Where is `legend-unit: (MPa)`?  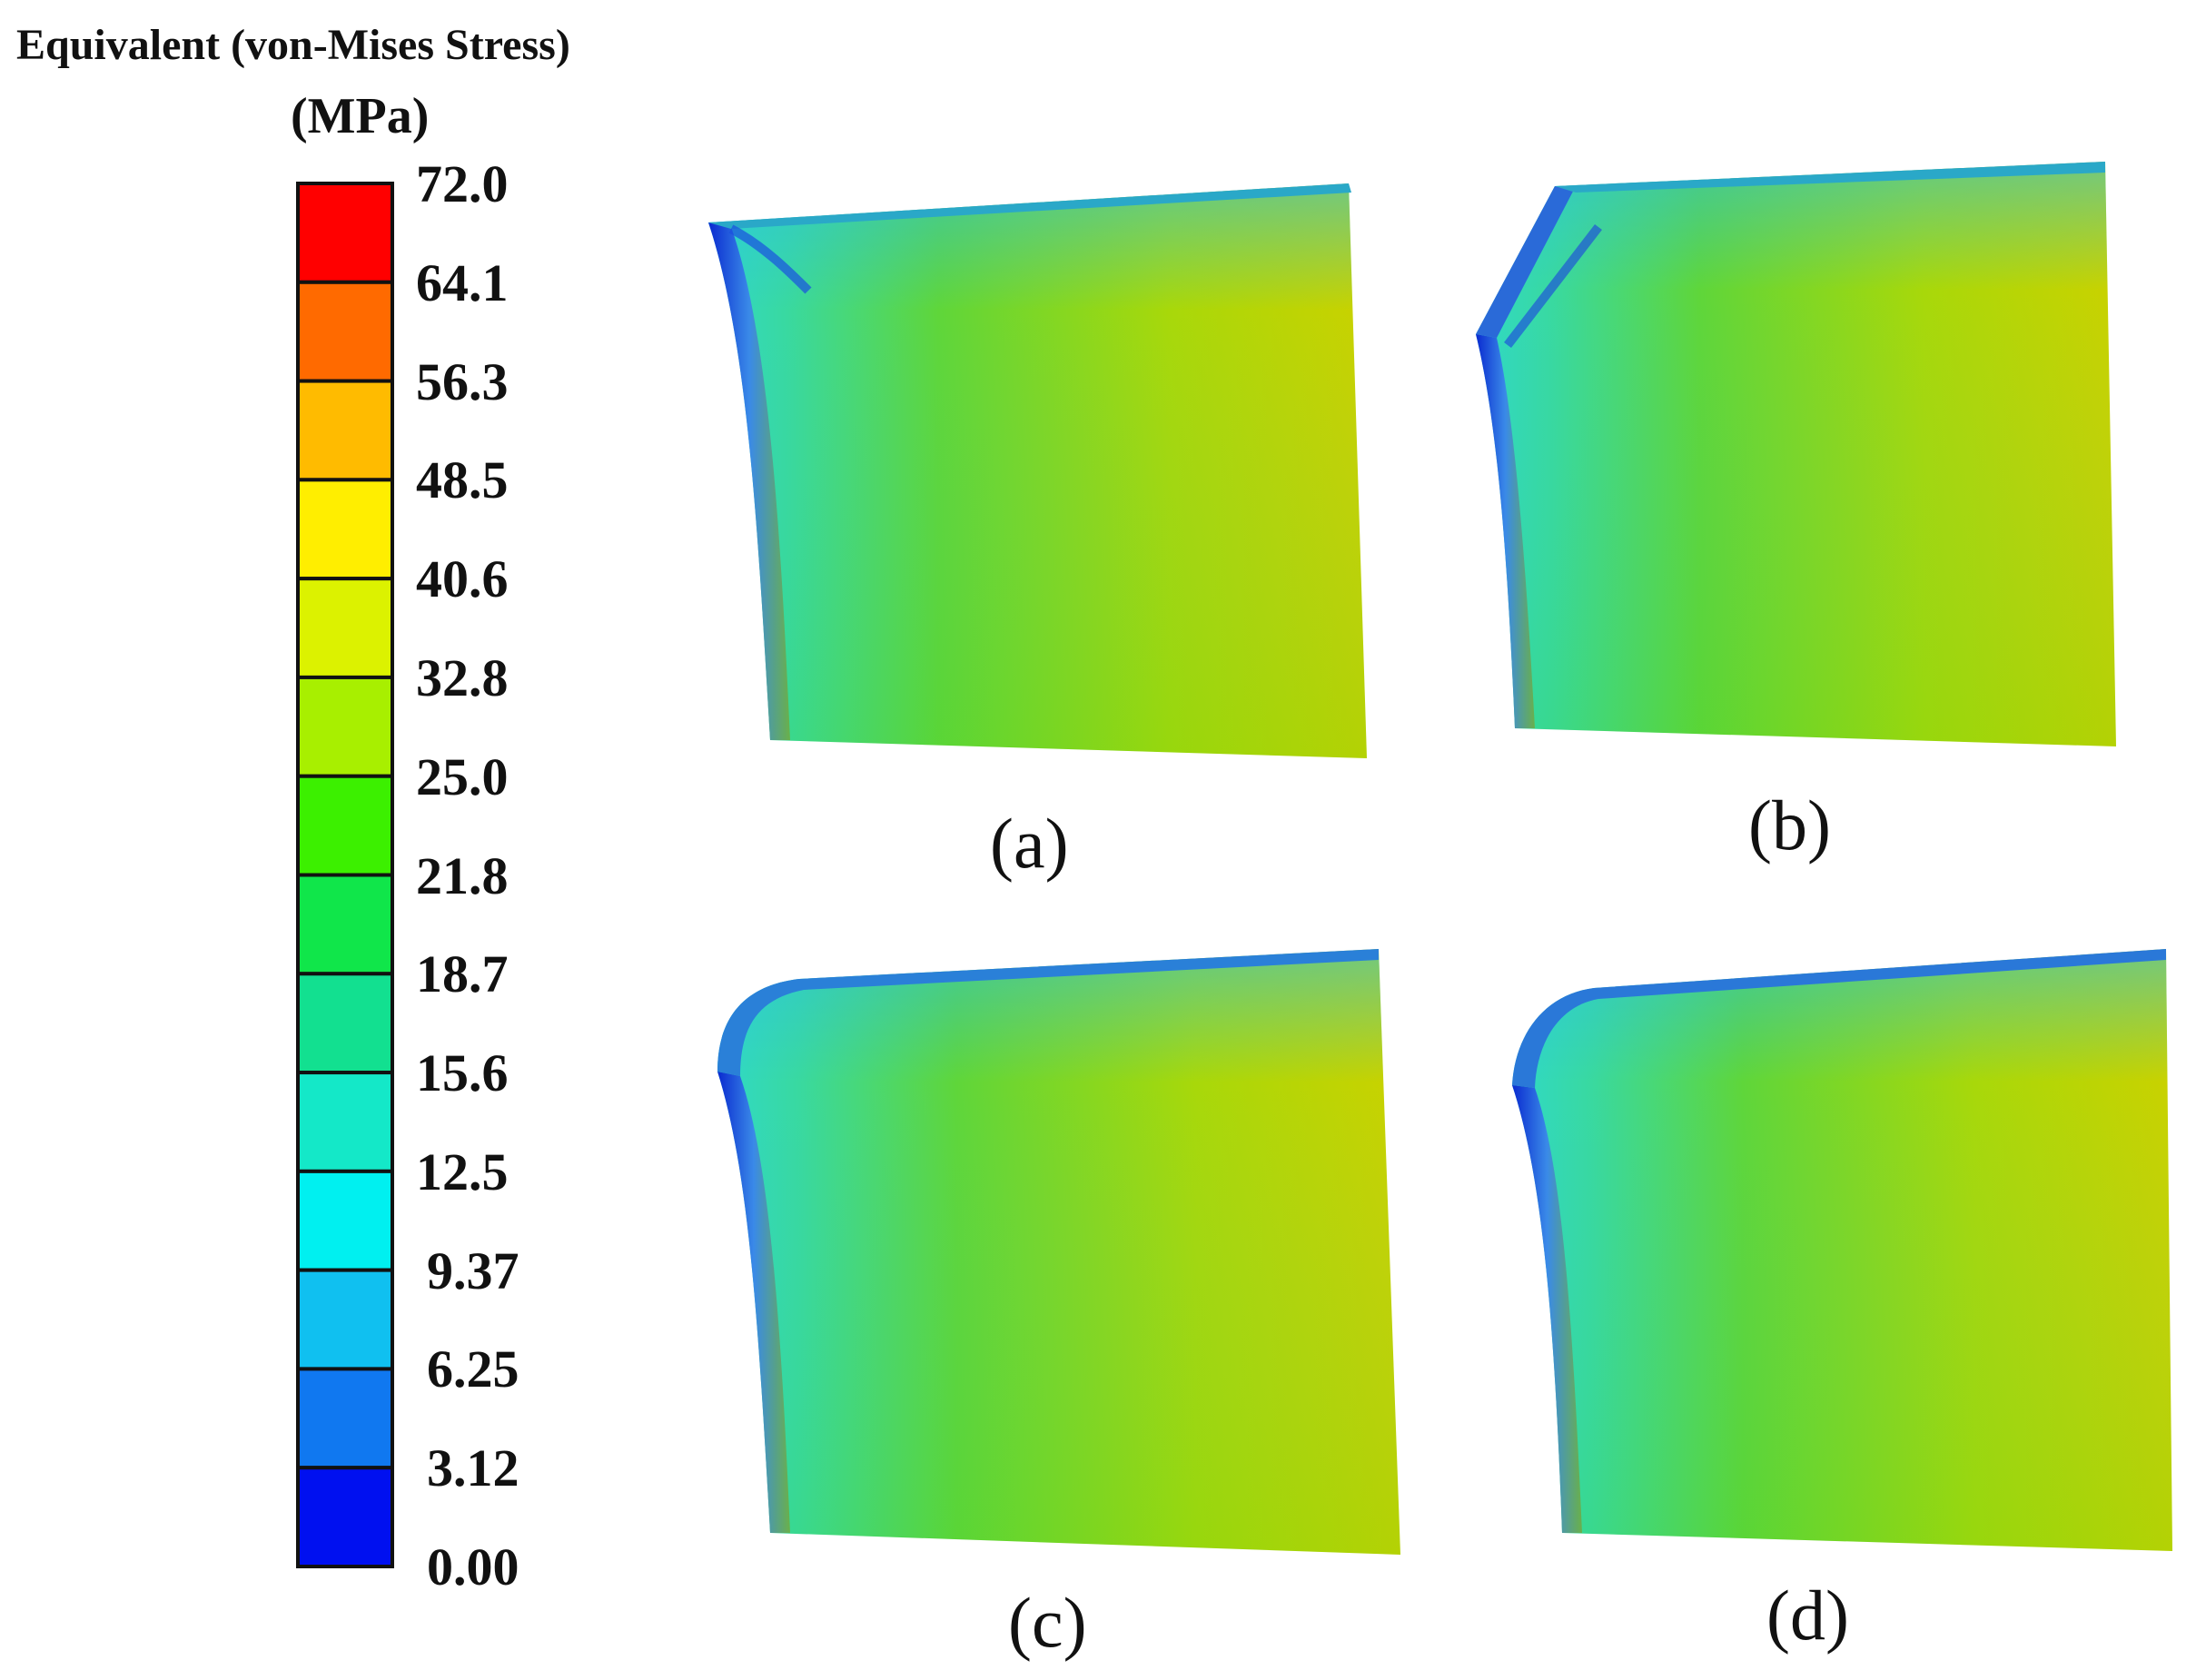 legend-unit: (MPa) is located at coordinates (360, 116).